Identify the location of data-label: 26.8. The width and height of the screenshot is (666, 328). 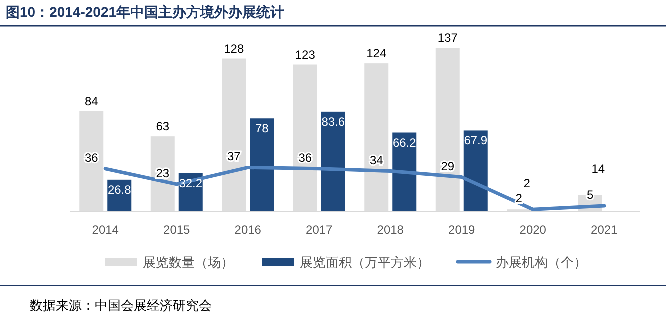
(120, 189).